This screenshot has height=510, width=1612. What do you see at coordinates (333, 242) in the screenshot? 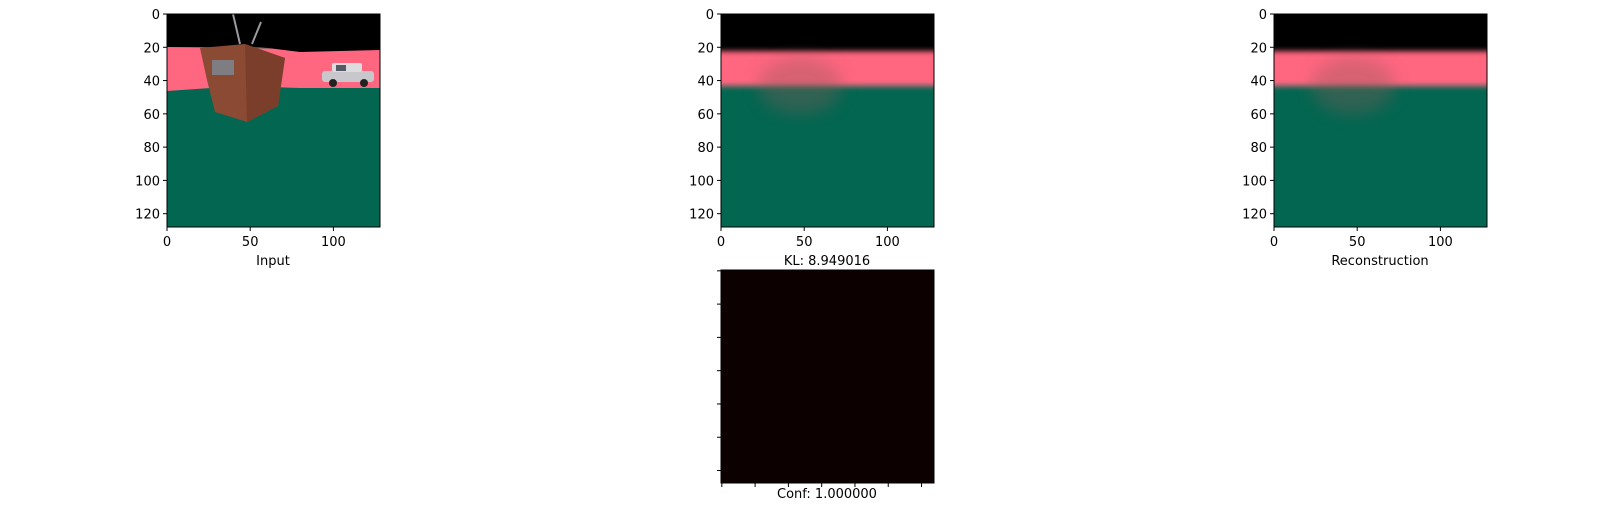
I see `input-xtick-label: 100` at bounding box center [333, 242].